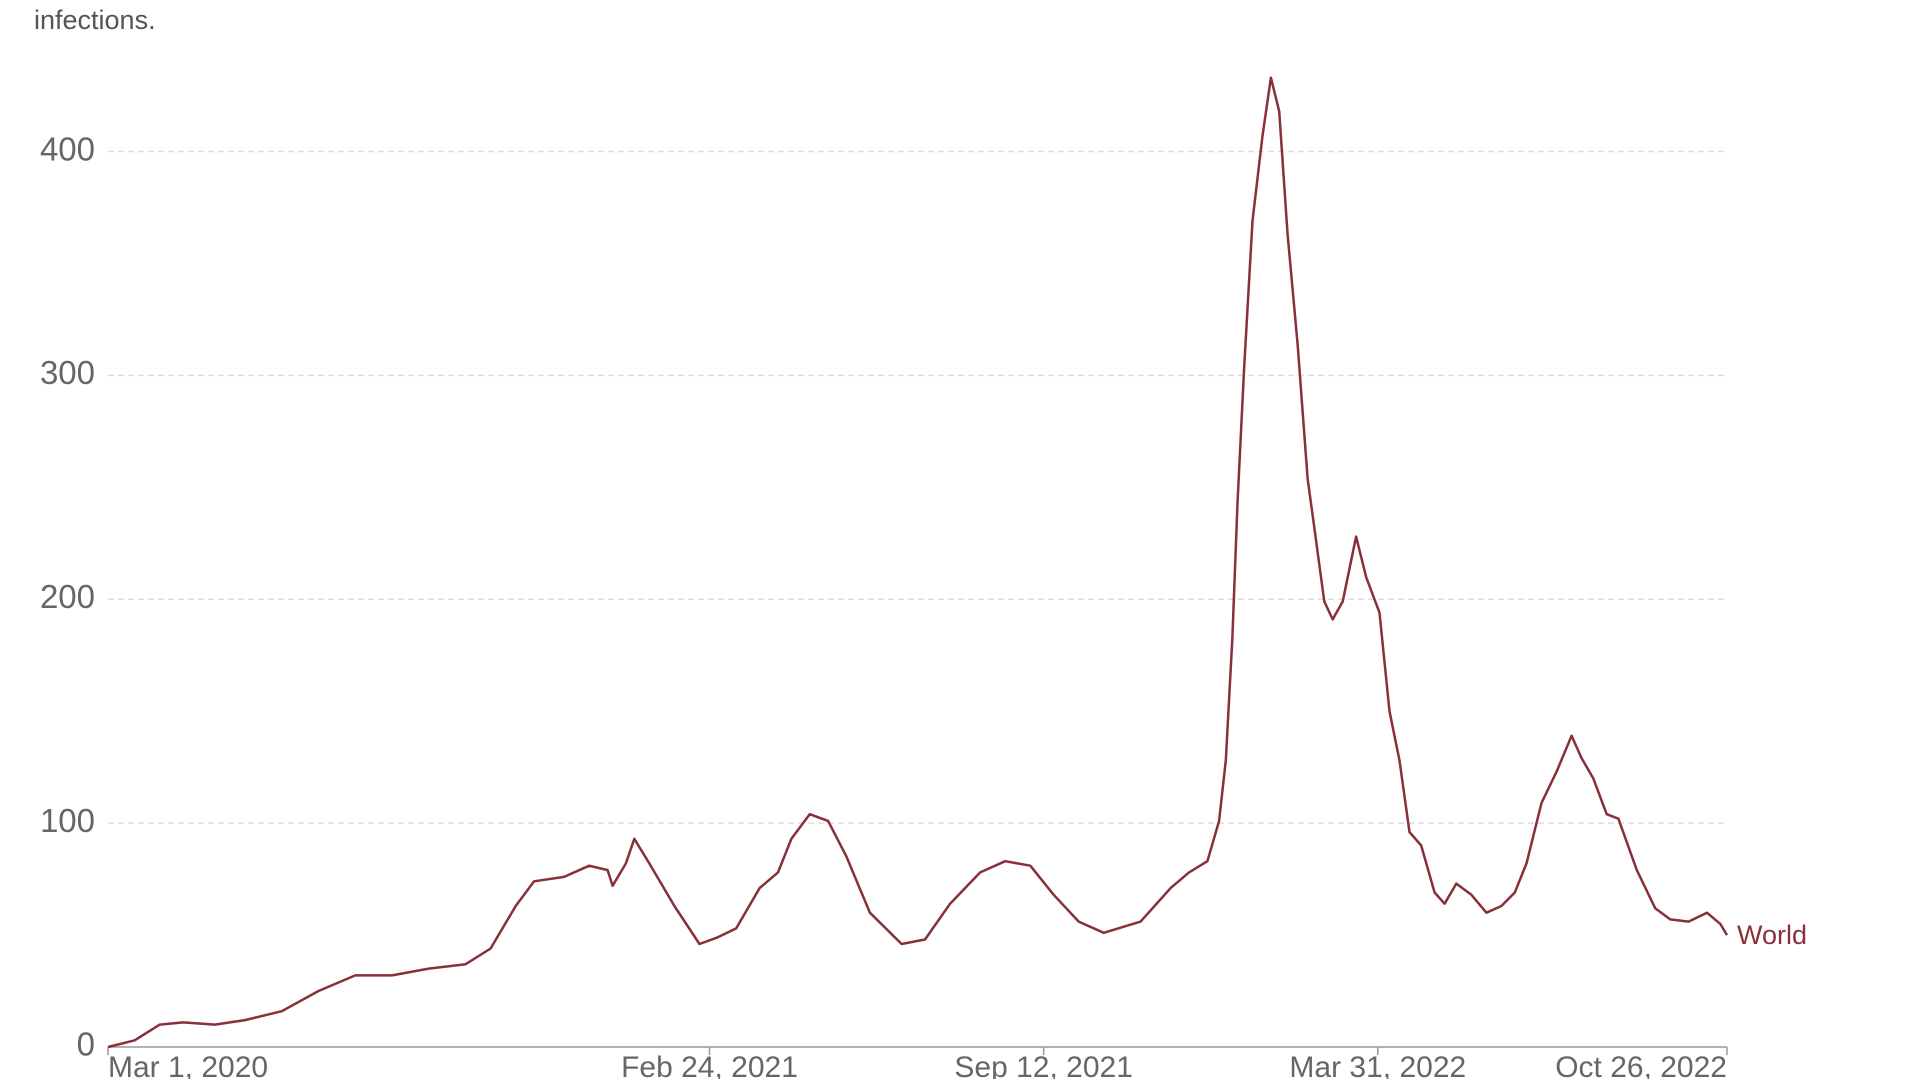  Describe the element at coordinates (1641, 1065) in the screenshot. I see `x-tick-label: Oct 26, 2022` at that location.